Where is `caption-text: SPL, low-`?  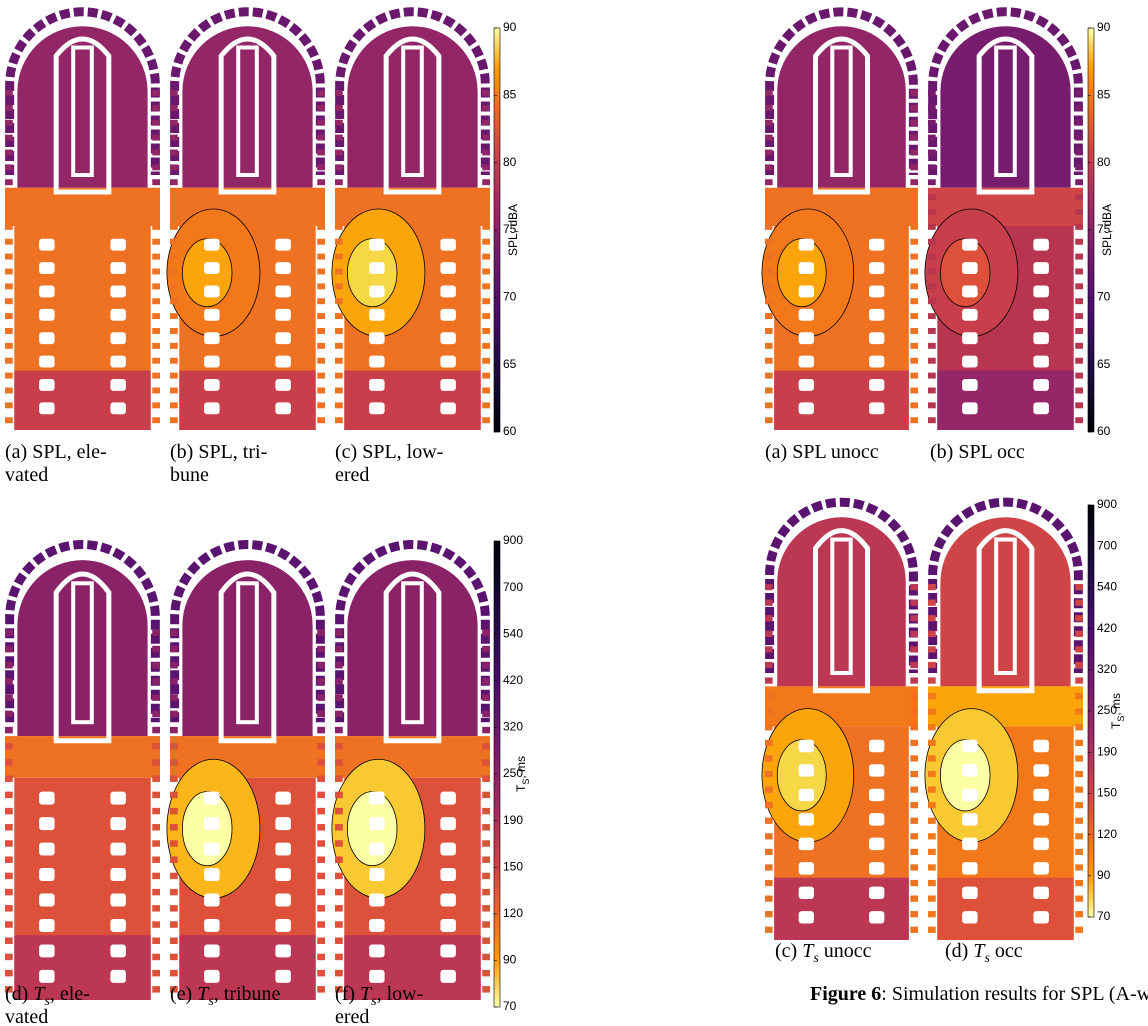
caption-text: SPL, low- is located at coordinates (402, 452).